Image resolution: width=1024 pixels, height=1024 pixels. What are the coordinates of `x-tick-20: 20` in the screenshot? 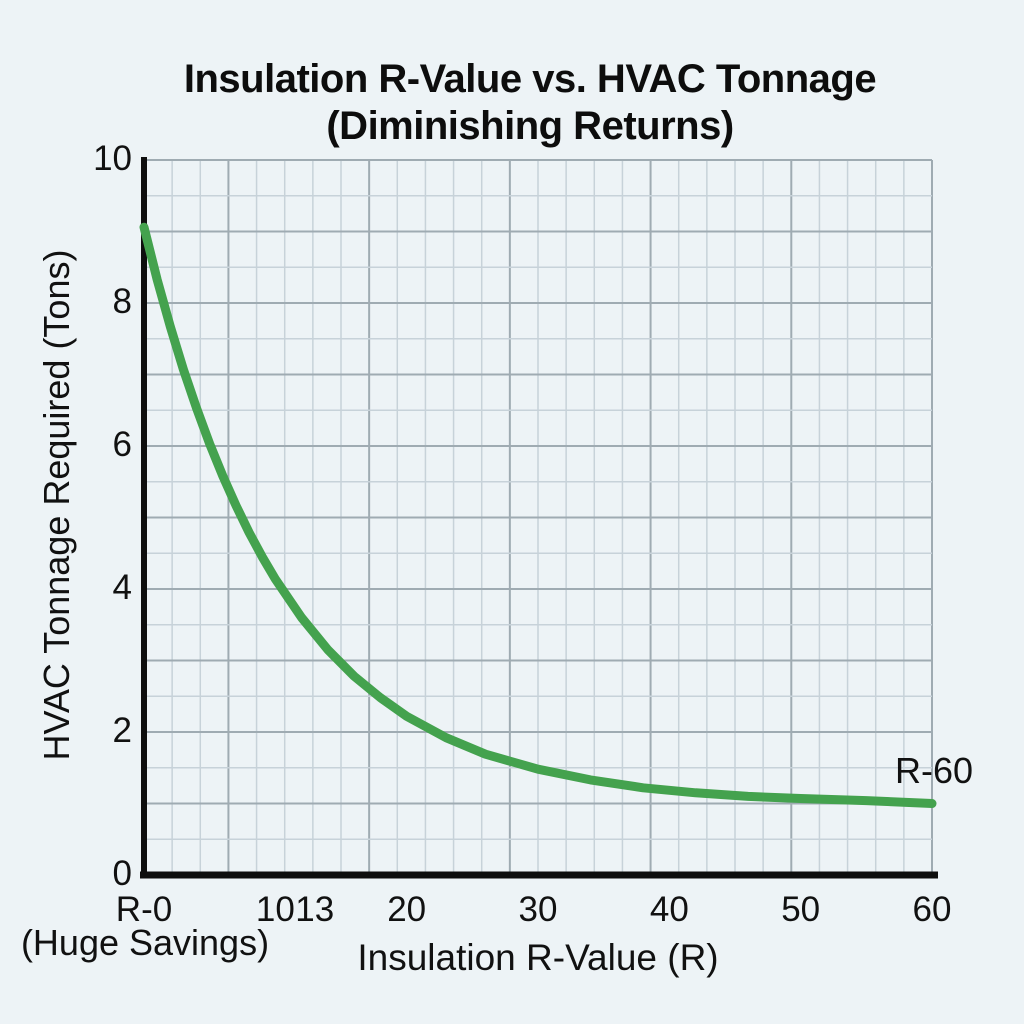 It's located at (407, 909).